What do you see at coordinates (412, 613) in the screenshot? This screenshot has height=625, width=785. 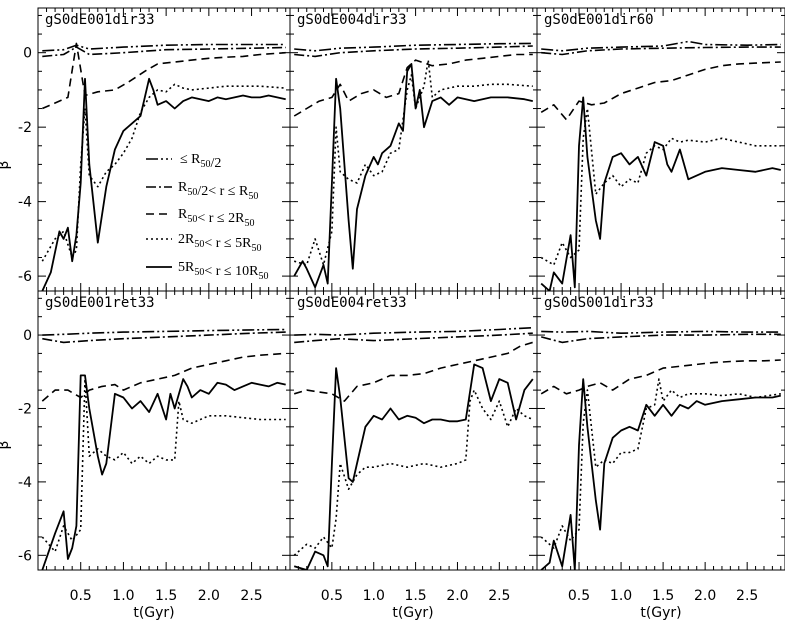 I see `x-axis-title-middle: t(Gyr)` at bounding box center [412, 613].